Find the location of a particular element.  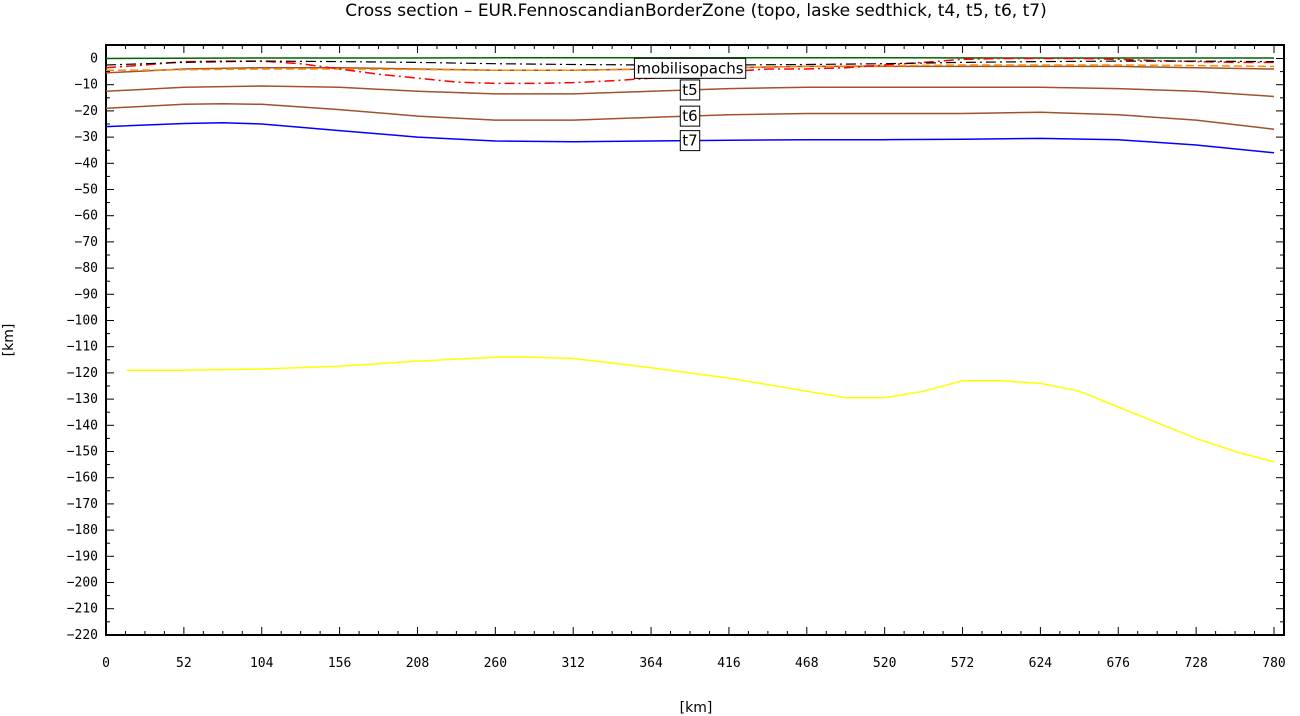

y-tick-label: −170 is located at coordinates (82, 504).